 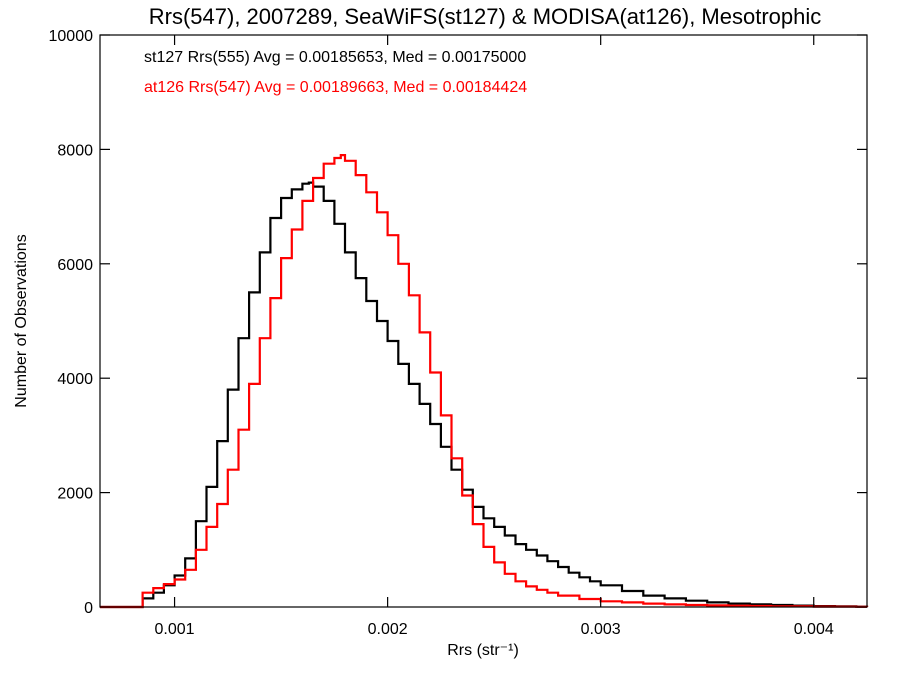 I want to click on x-tick-label: 0.002, so click(x=388, y=629).